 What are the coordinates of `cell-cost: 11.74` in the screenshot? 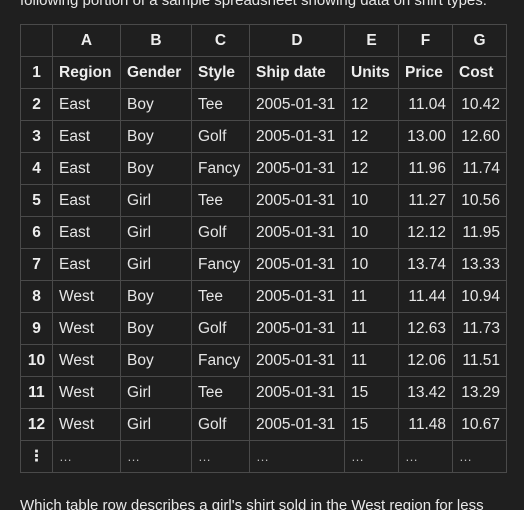 It's located at (479, 168).